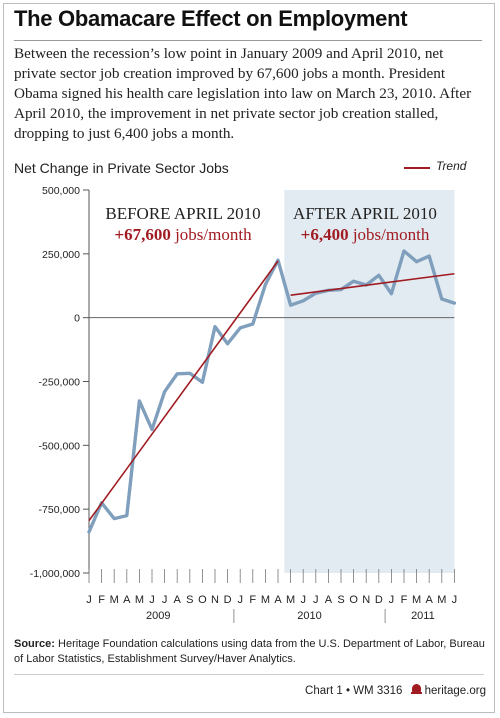 This screenshot has width=500, height=718. I want to click on legend-trend-label: Trend, so click(451, 166).